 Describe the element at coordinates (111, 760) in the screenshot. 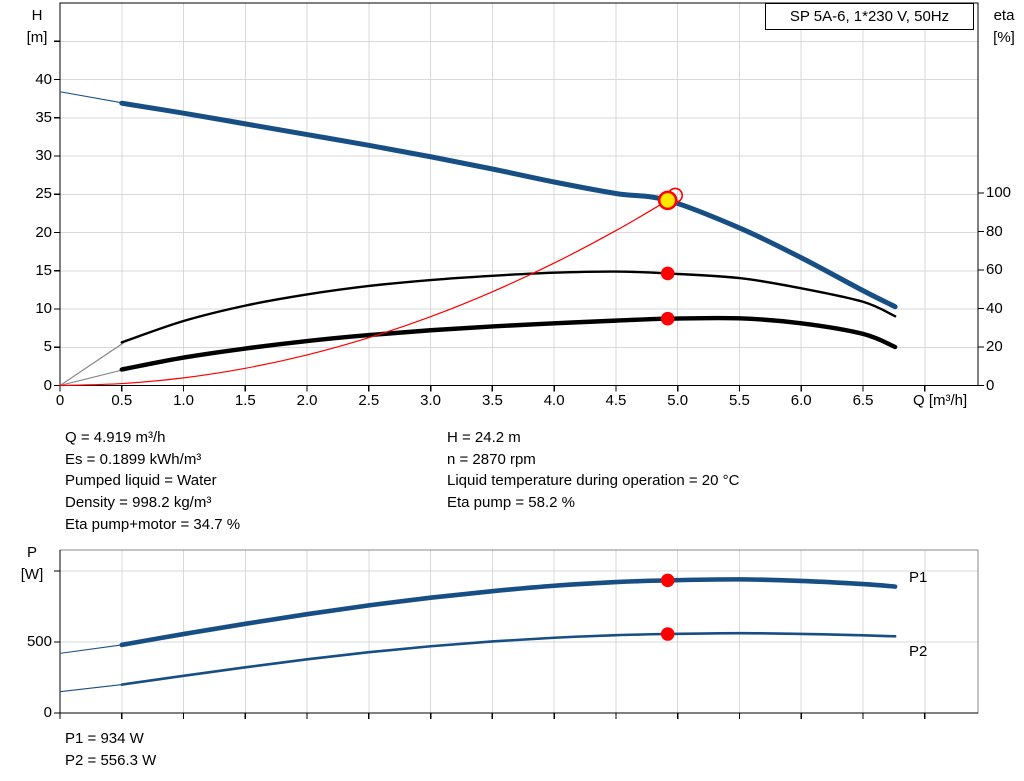

I see `annotation-line: P2 = 556.3 W` at that location.